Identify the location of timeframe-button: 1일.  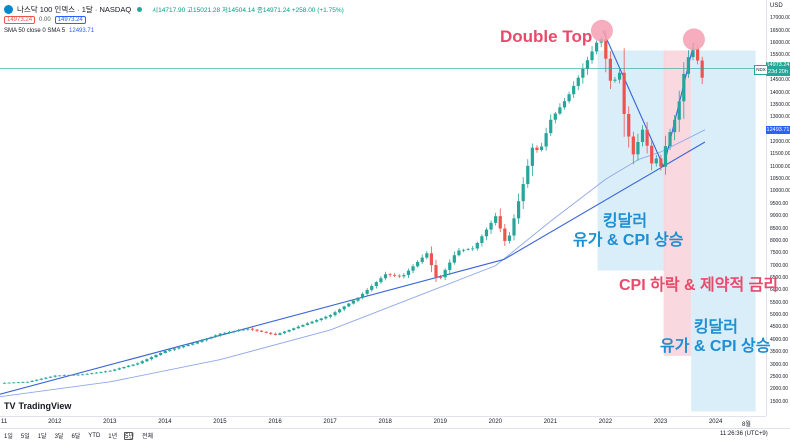
(8, 437).